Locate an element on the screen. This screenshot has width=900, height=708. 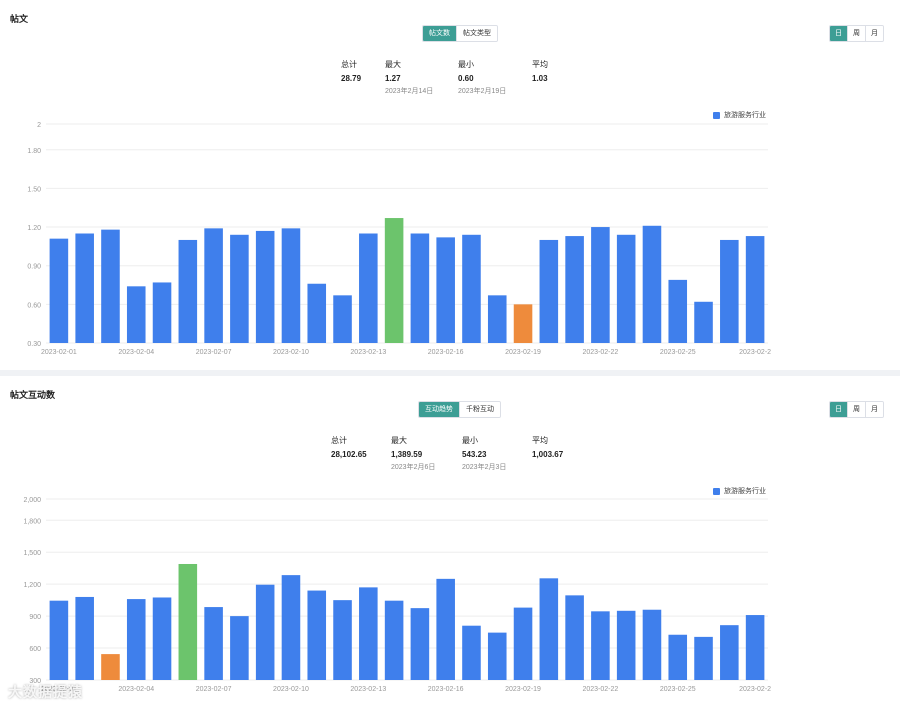
y-tick-label: 2,000 is located at coordinates (32, 500).